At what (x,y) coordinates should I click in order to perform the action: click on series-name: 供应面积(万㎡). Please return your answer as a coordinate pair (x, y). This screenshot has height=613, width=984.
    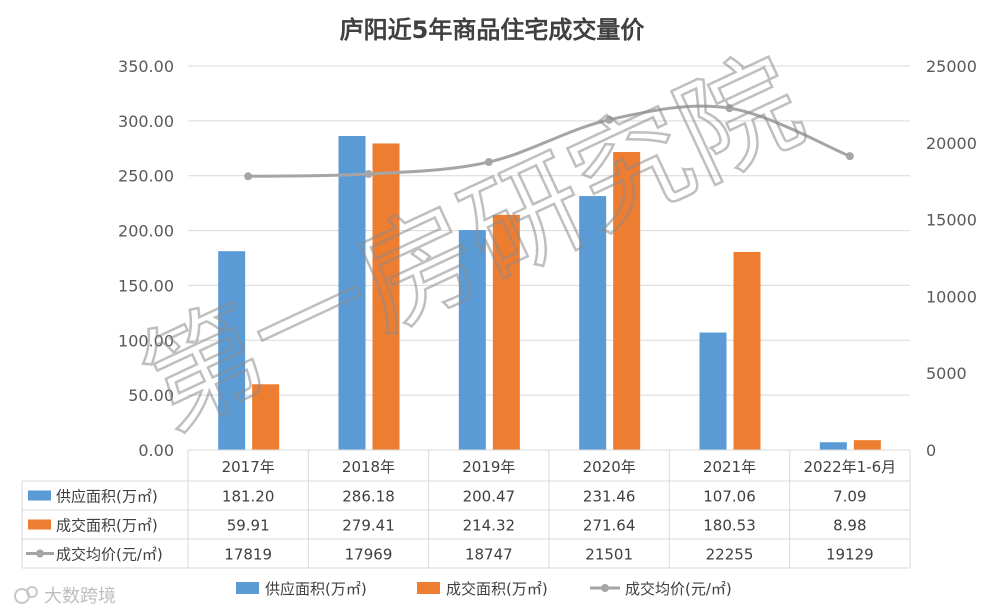
    Looking at the image, I should click on (107, 497).